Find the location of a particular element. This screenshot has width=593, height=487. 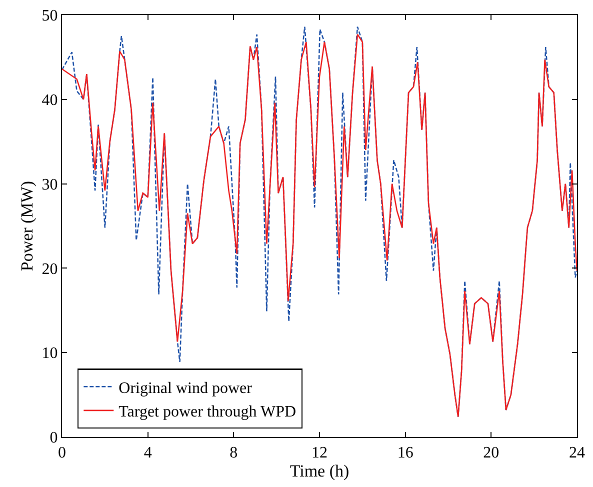

x-tick-label: 20 is located at coordinates (491, 453).